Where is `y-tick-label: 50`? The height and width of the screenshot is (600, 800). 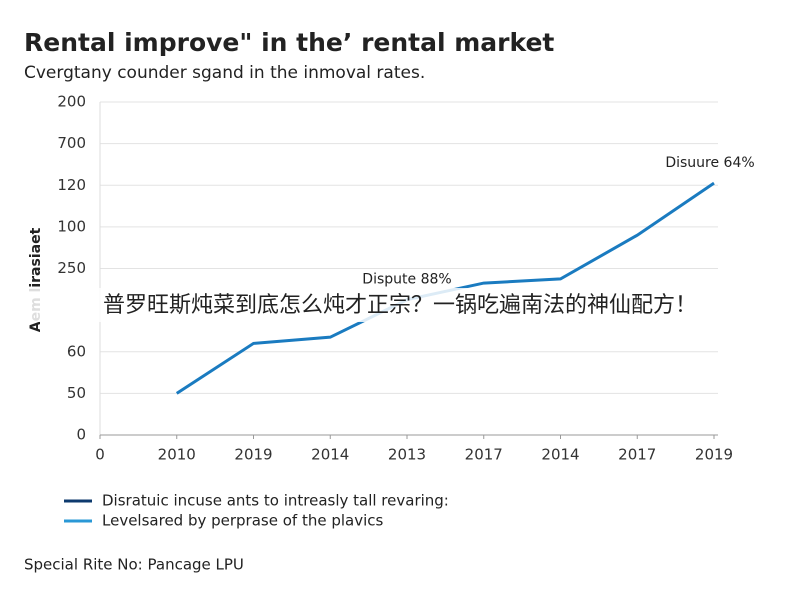 y-tick-label: 50 is located at coordinates (76, 393).